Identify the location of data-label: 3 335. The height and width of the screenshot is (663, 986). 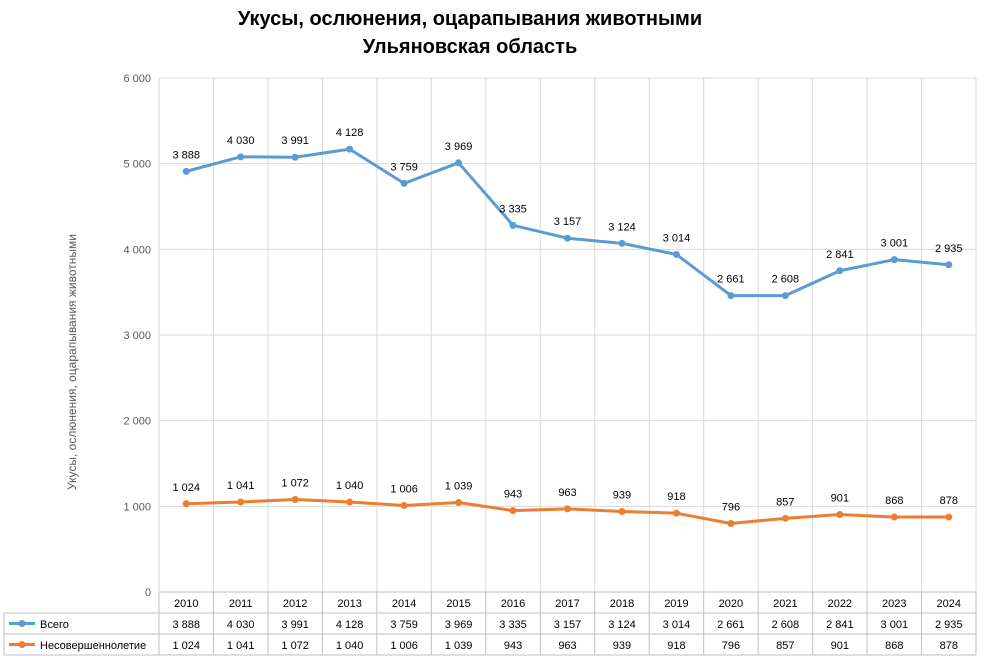
(513, 209).